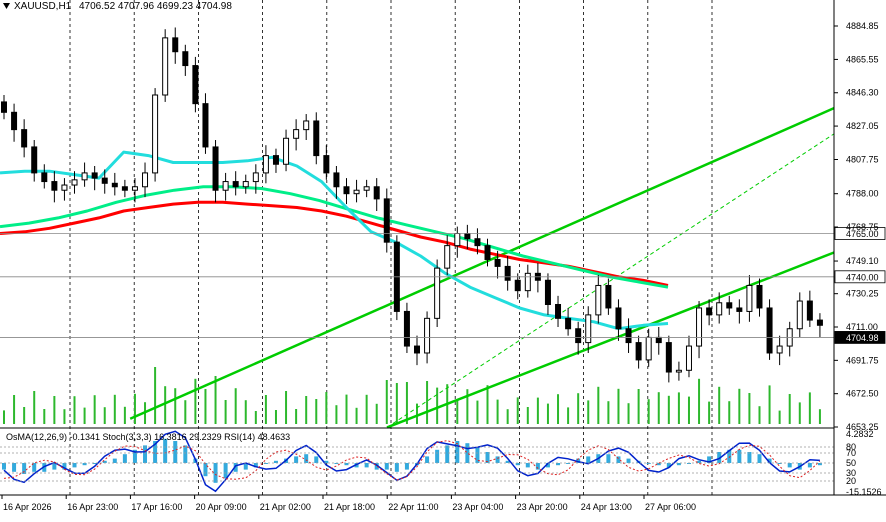 This screenshot has height=522, width=886. What do you see at coordinates (851, 481) in the screenshot?
I see `oscillator-axis-label: 20` at bounding box center [851, 481].